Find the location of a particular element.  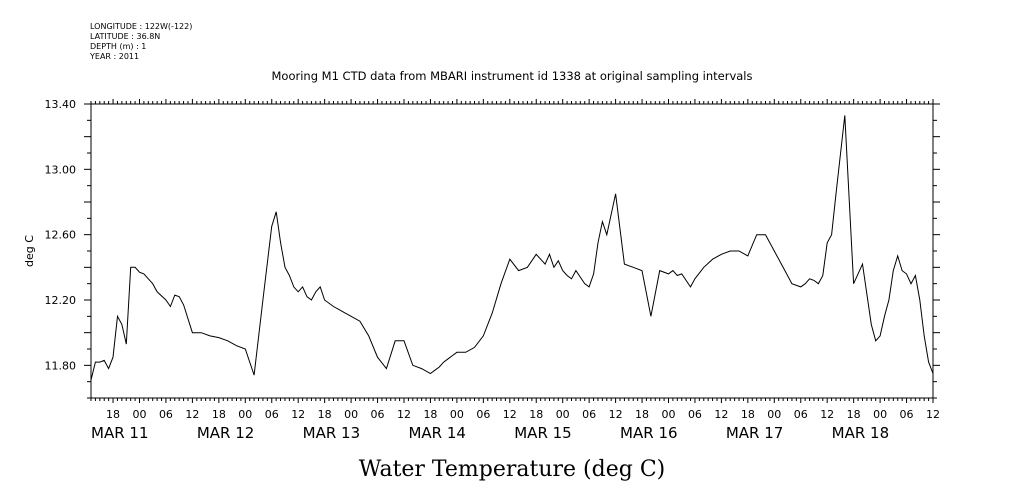

y-tick-label: 13.00 is located at coordinates (61, 169).